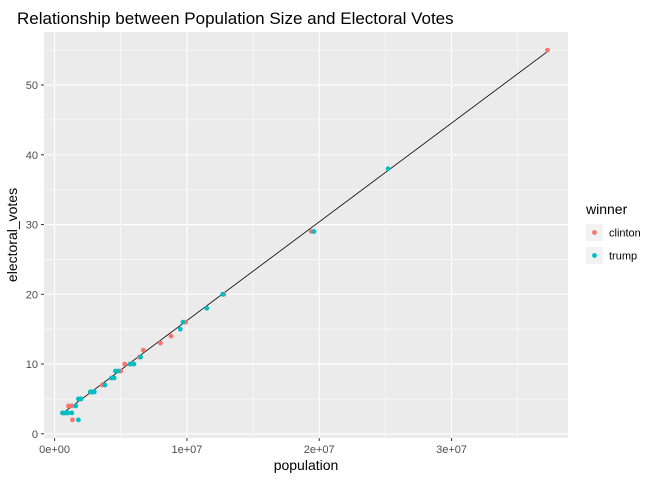 The image size is (672, 480). I want to click on x-tick-label: 0e+00, so click(54, 450).